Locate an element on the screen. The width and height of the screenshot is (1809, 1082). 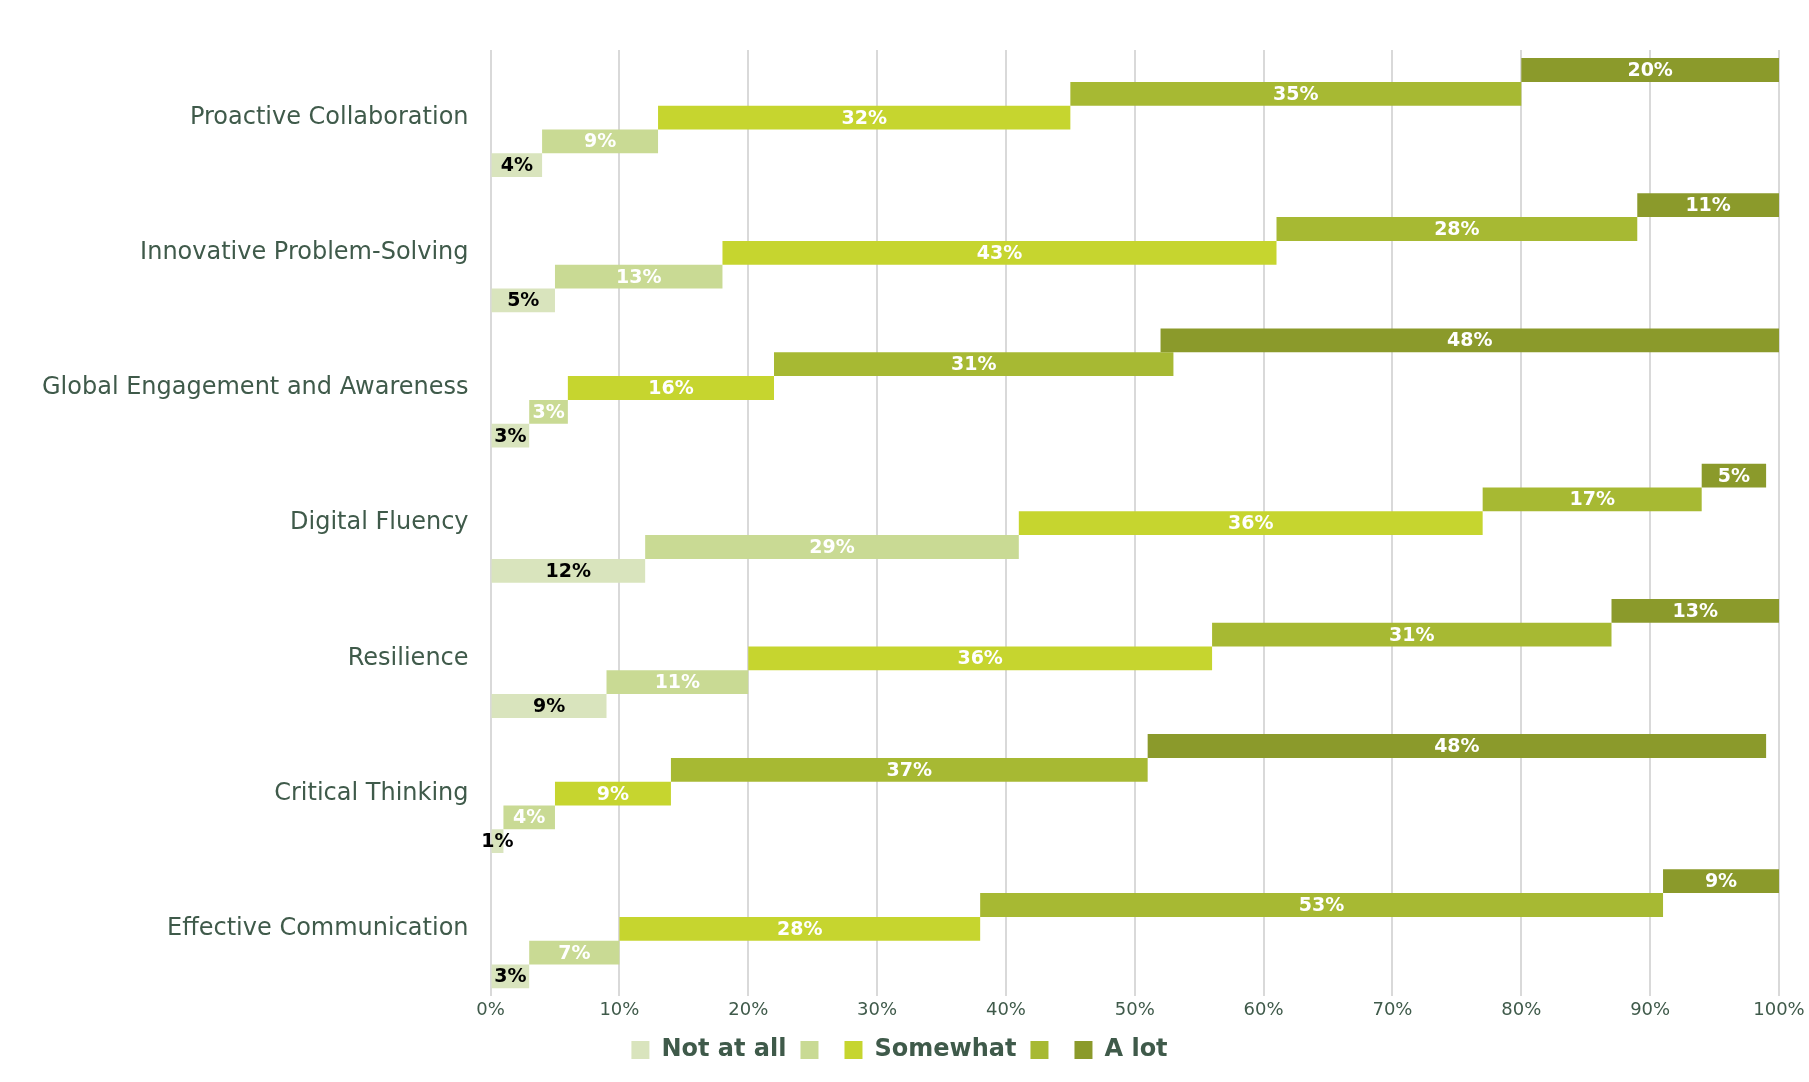
legend-label: Somewhat is located at coordinates (945, 1048).